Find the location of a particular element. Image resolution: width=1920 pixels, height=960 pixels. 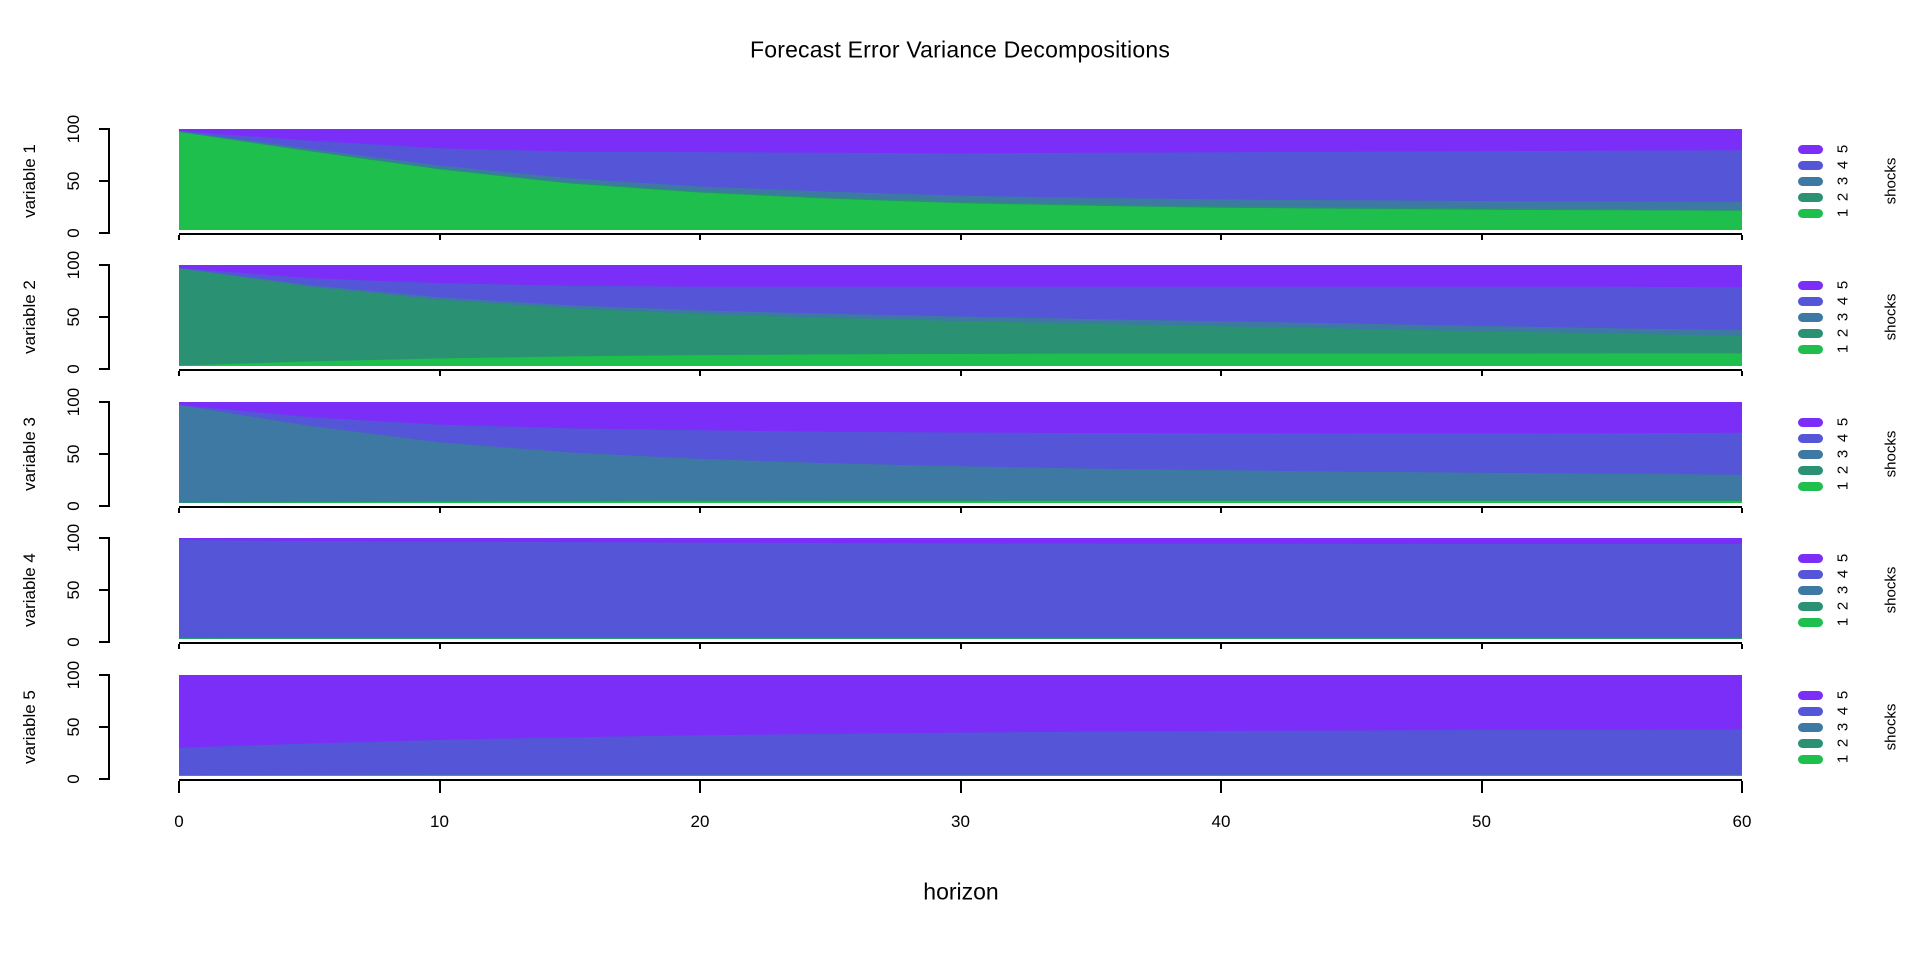

x-axis-tick-label: 30 is located at coordinates (960, 821).